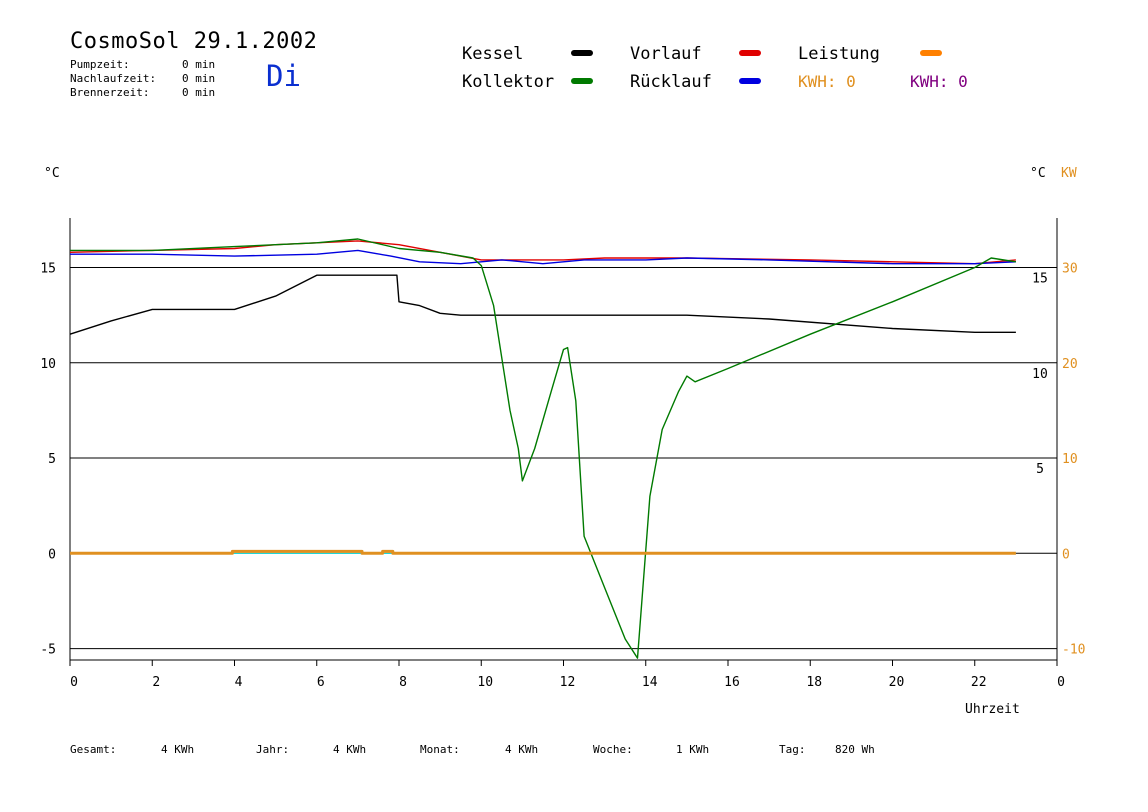  I want to click on x-tick-label: 12, so click(568, 682).